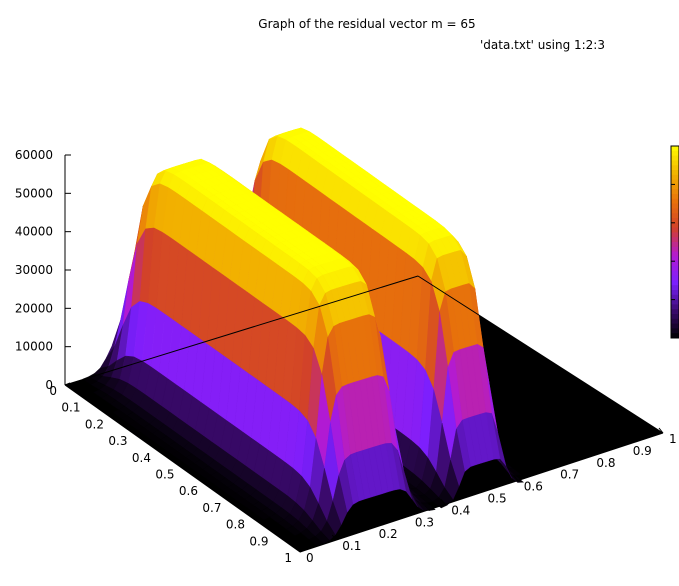  I want to click on z-tick-label: 60000, so click(34, 155).